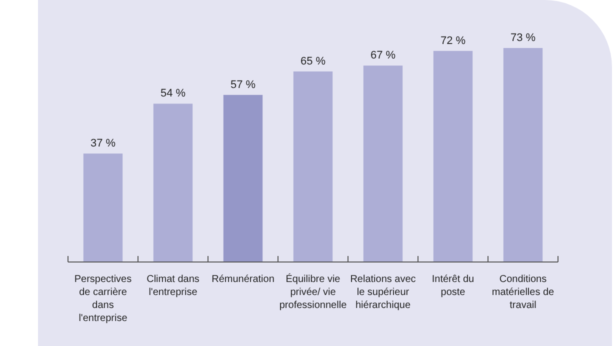 This screenshot has height=346, width=616. Describe the element at coordinates (313, 292) in the screenshot. I see `x-tick-label: Équilibre vie privée/ vie professionnelle` at that location.